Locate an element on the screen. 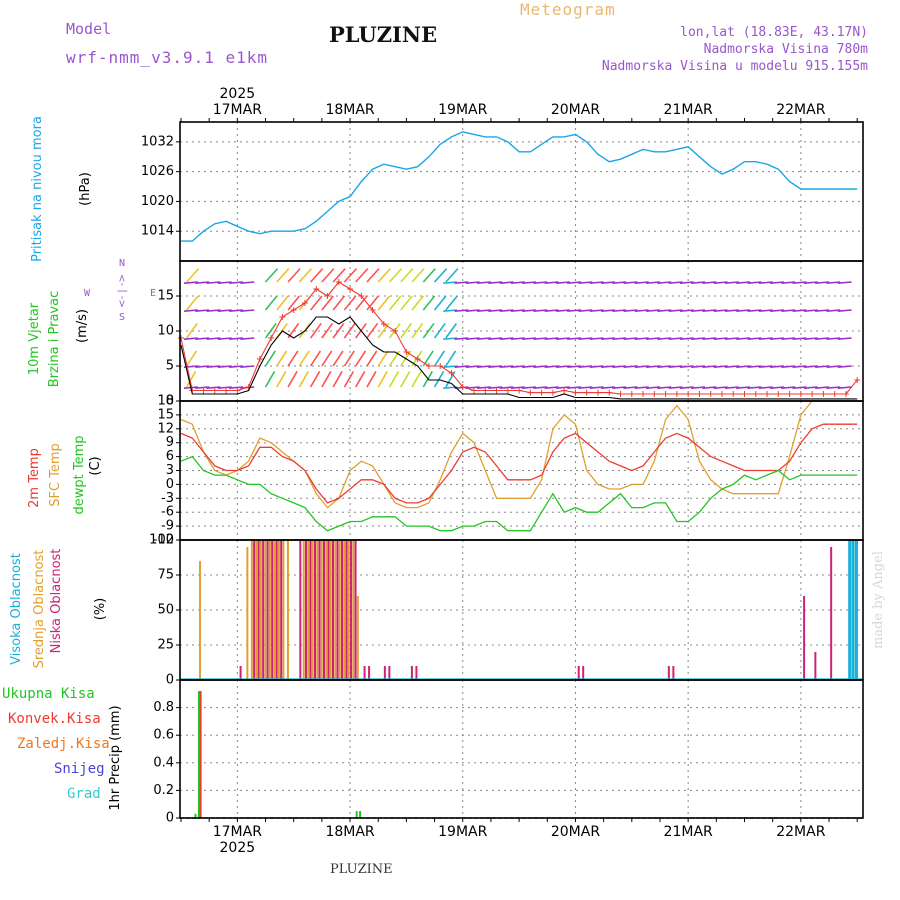  day-label-bottom: 17MAR is located at coordinates (237, 832).